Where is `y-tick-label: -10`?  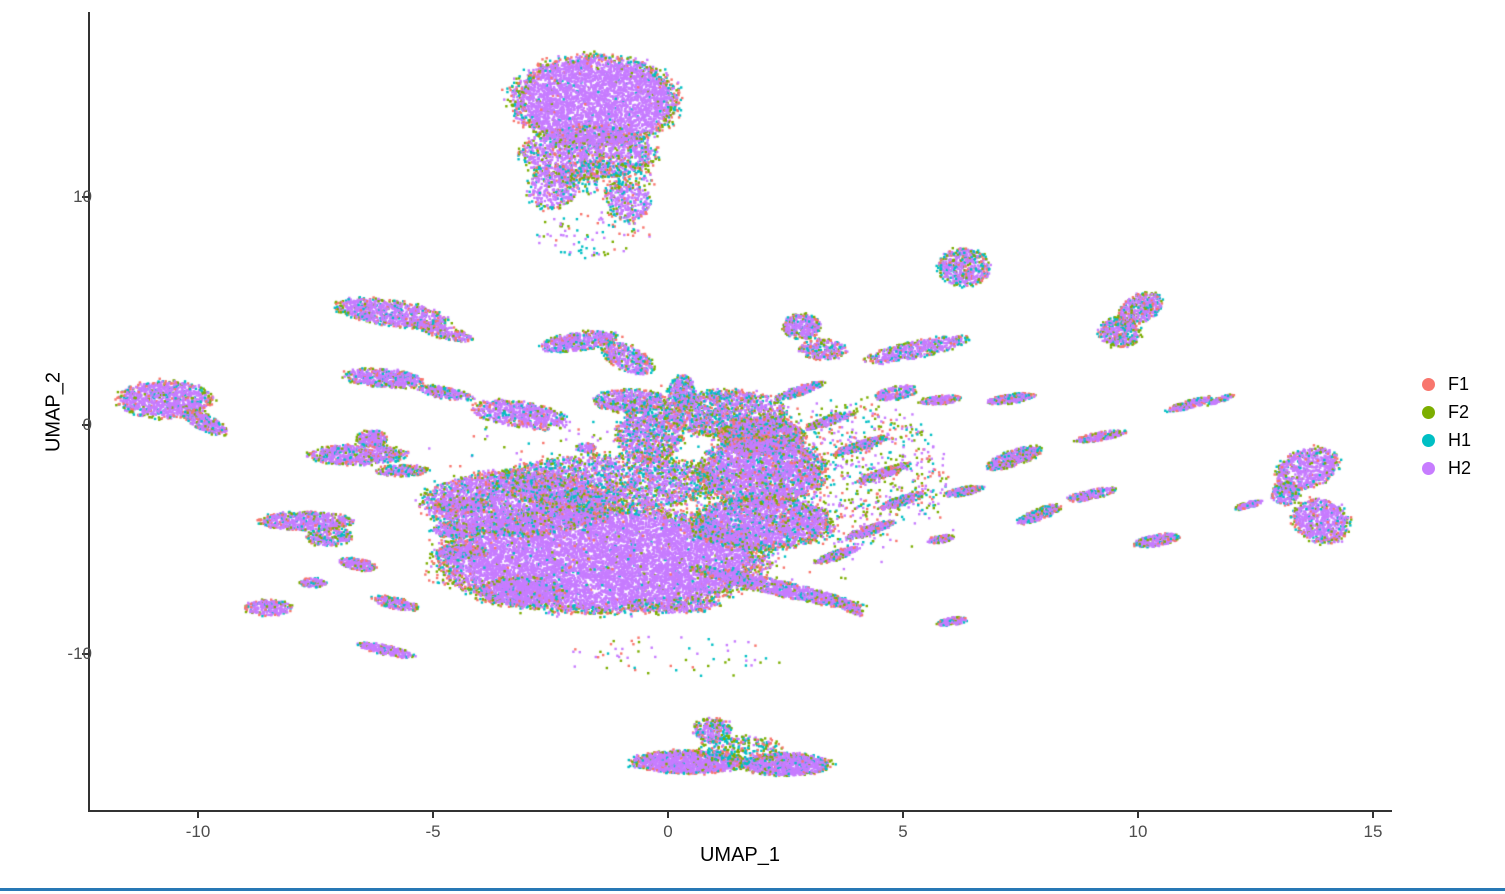
y-tick-label: -10 is located at coordinates (79, 653).